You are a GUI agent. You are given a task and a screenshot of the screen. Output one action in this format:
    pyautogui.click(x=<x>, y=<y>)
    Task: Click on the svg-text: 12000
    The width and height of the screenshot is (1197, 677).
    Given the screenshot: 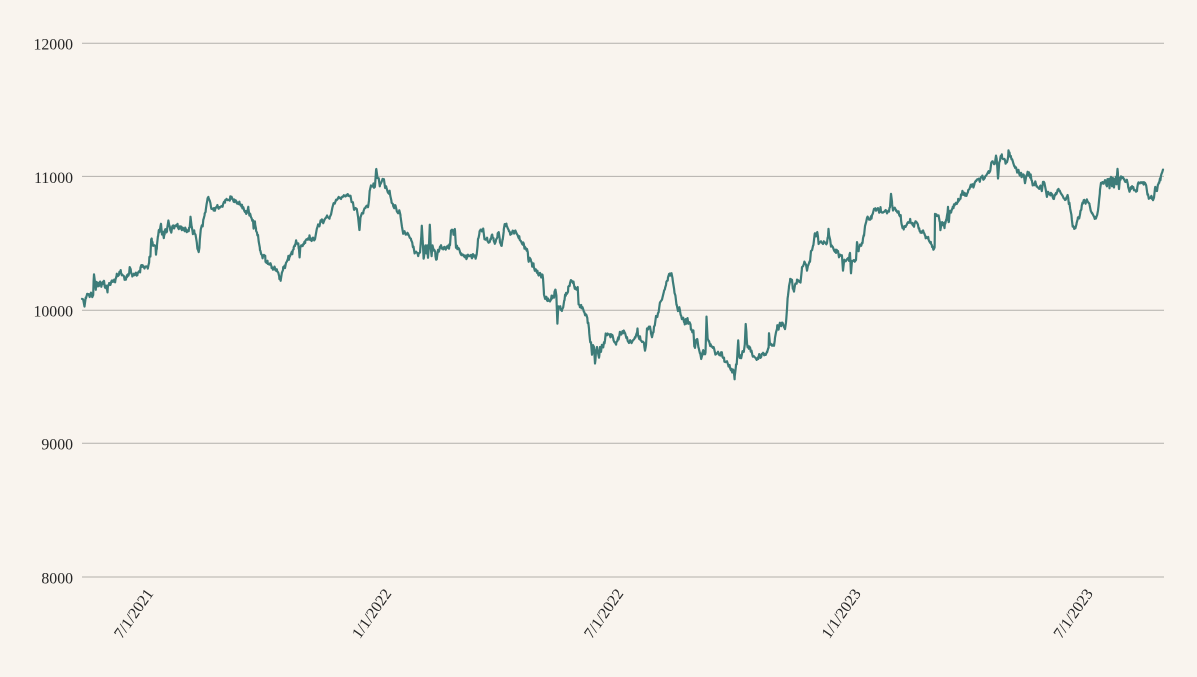 What is the action you would take?
    pyautogui.click(x=54, y=45)
    